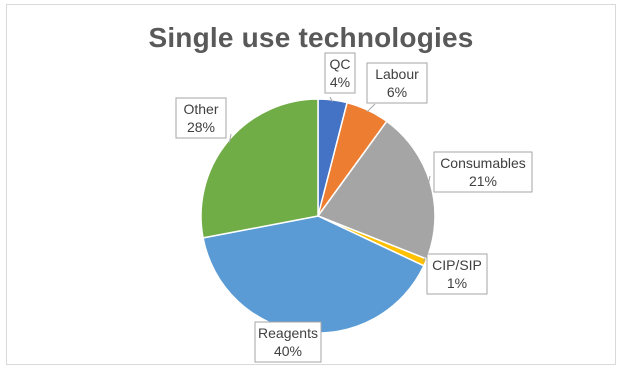  Describe the element at coordinates (340, 64) in the screenshot. I see `data-label-category: QC` at that location.